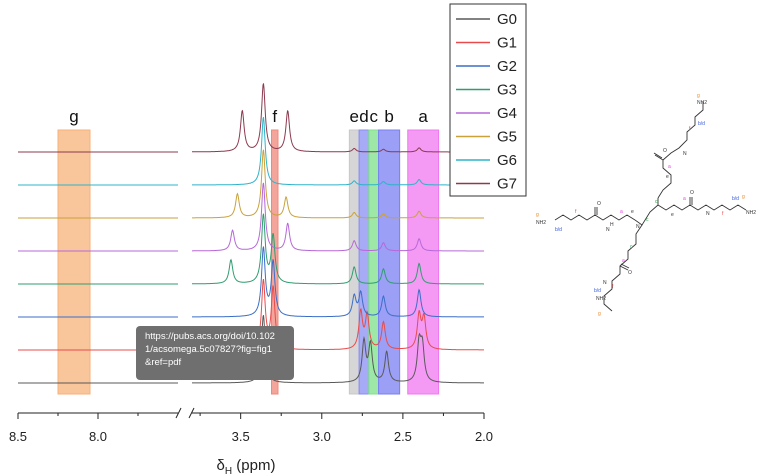 The image size is (768, 476). I want to click on region-label-b: b, so click(388, 116).